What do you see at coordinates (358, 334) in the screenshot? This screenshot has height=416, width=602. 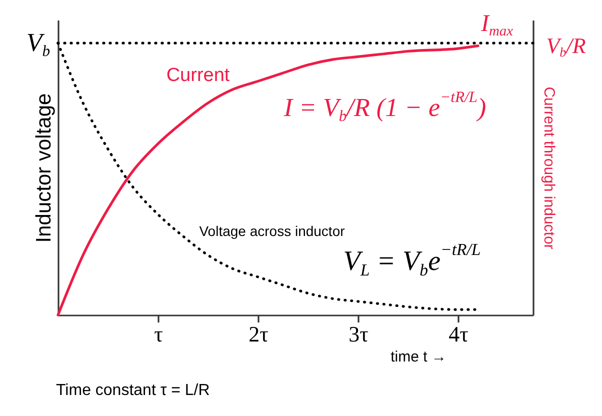 I see `x-tick-label: 3τ` at bounding box center [358, 334].